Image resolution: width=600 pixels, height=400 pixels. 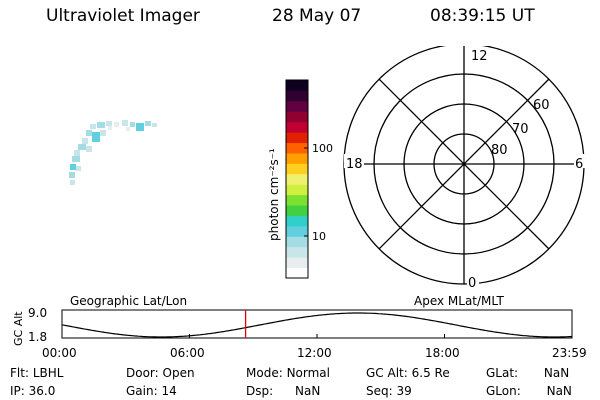 I want to click on orbit-left-title: Geographic Lat/Lon, so click(x=129, y=301).